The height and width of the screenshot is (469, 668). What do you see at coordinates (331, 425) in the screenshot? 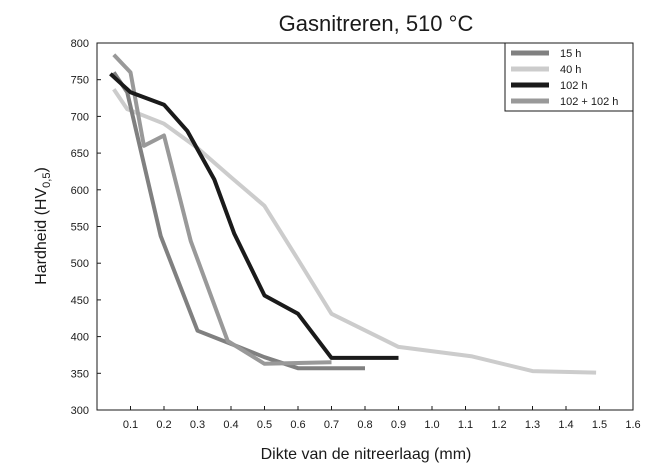
I see `x-tick-label: 0.7` at bounding box center [331, 425].